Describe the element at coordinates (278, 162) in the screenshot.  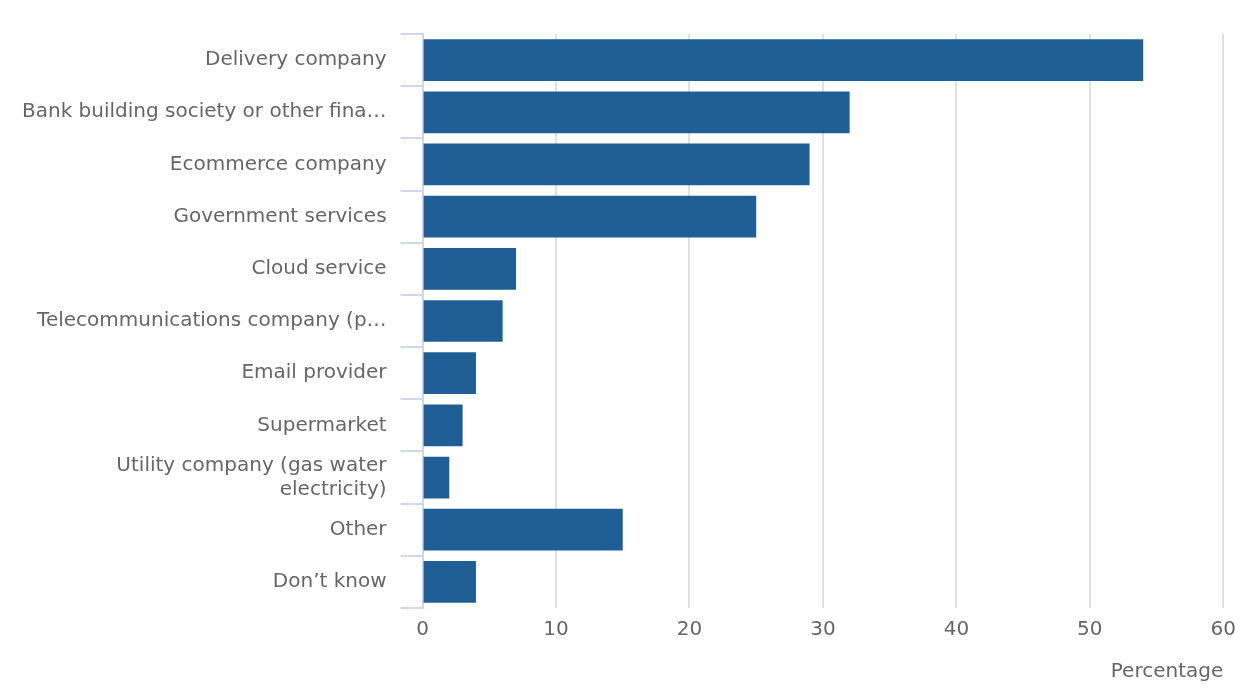
I see `y-tick-label: Ecommerce company` at that location.